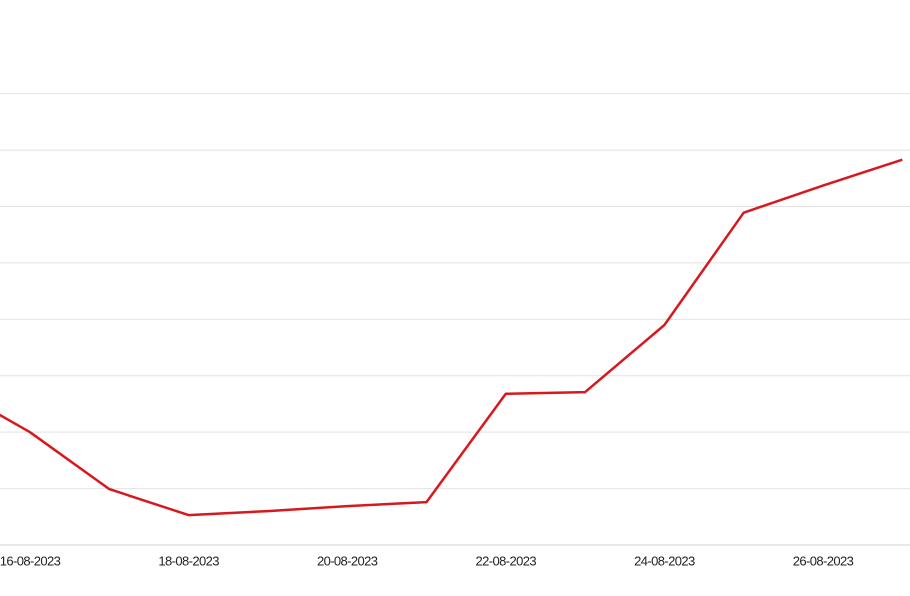 Image resolution: width=910 pixels, height=596 pixels. I want to click on x-tick-label: 22-08-2023, so click(506, 560).